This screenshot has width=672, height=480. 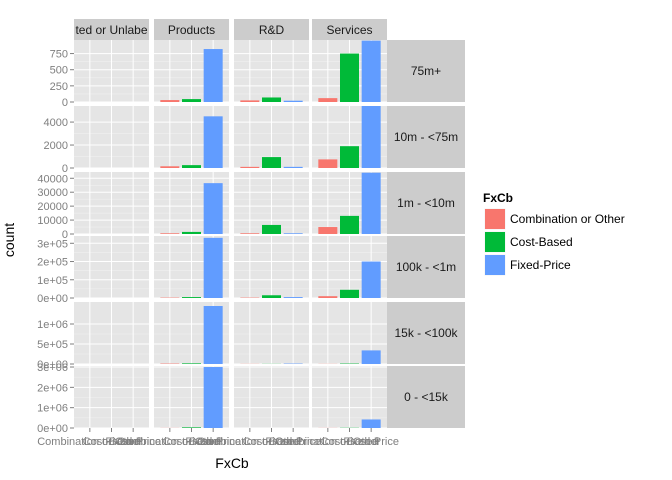 What do you see at coordinates (328, 100) in the screenshot?
I see `bar-75m-services-combination-or-other` at bounding box center [328, 100].